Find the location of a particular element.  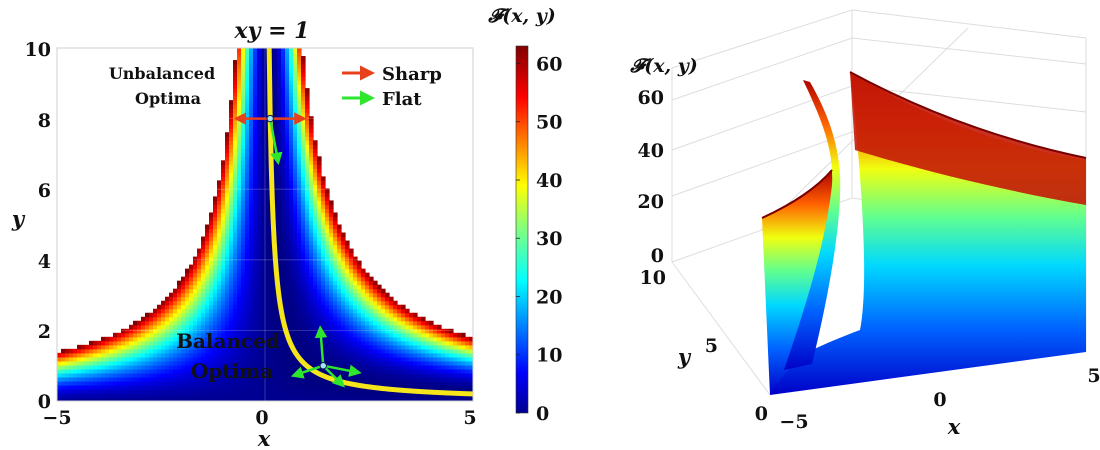

flat-direction-arrow is located at coordinates (342, 370).